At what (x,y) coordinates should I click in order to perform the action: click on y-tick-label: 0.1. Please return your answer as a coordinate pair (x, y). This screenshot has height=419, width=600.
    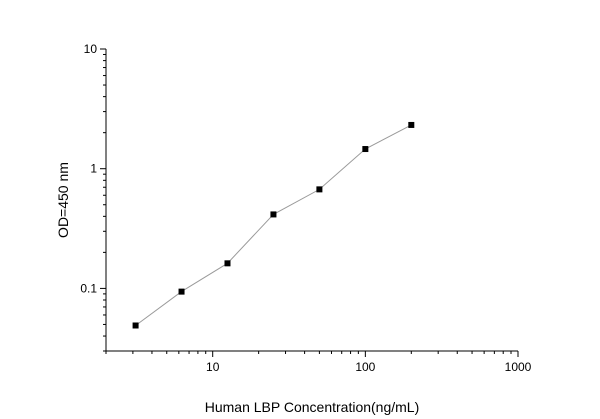
    Looking at the image, I should click on (88, 288).